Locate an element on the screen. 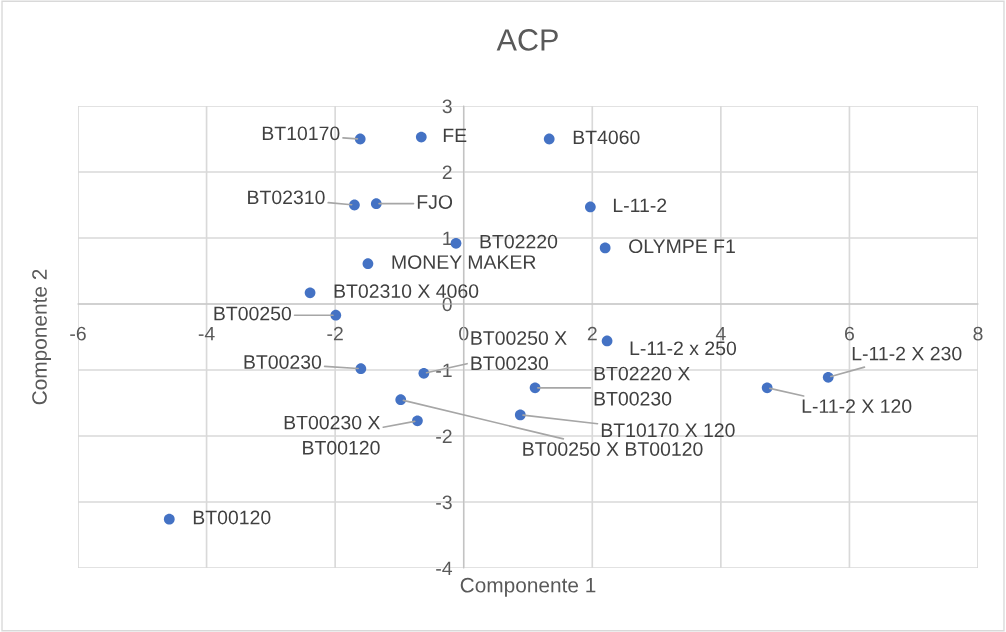 The height and width of the screenshot is (632, 1006). annotation: BT02310 is located at coordinates (286, 197).